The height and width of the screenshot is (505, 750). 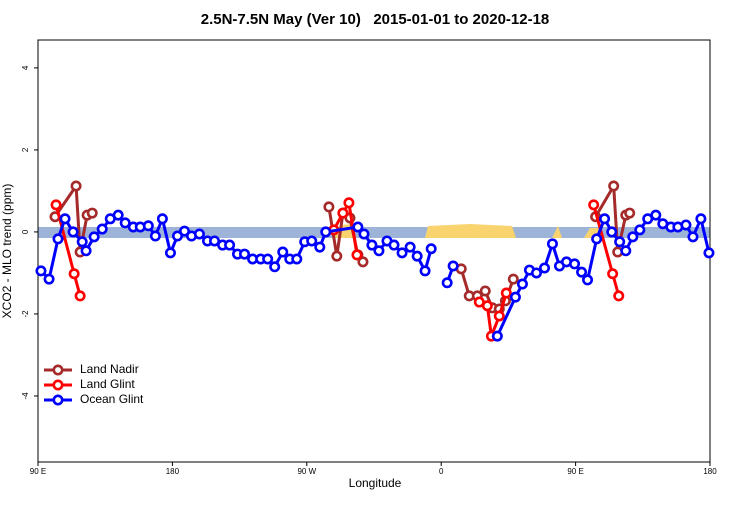 What do you see at coordinates (374, 232) in the screenshot?
I see `ocean-band` at bounding box center [374, 232].